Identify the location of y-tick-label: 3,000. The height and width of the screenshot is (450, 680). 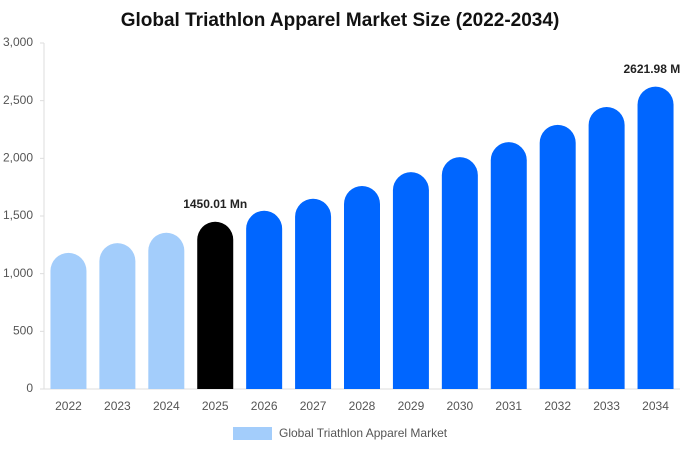
(18, 42).